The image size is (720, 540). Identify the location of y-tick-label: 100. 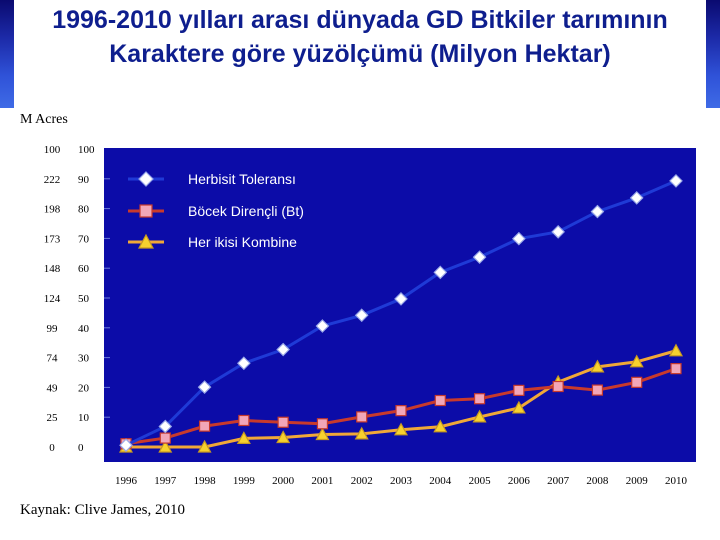
(86, 150).